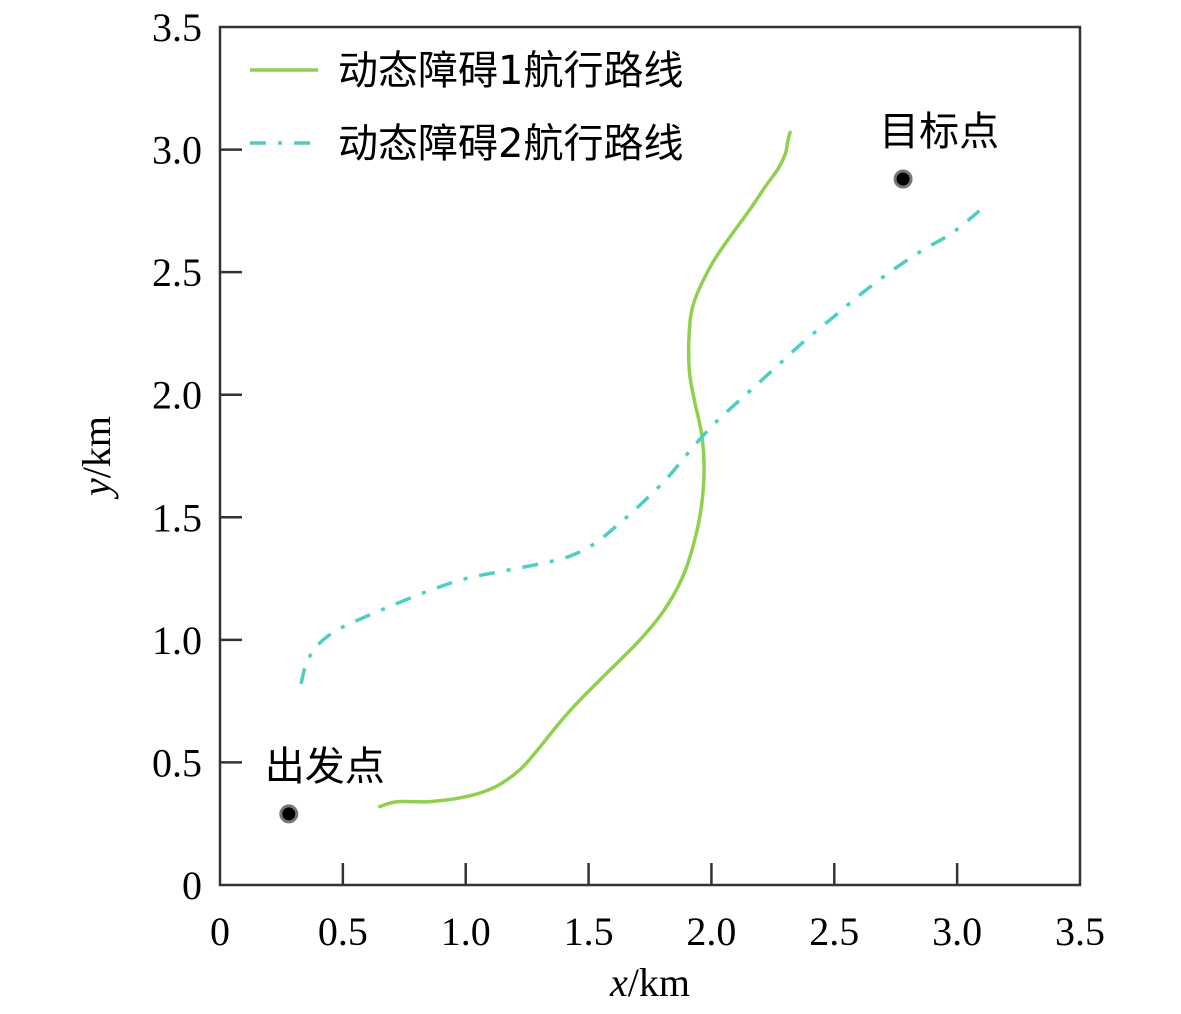 This screenshot has width=1181, height=1014. Describe the element at coordinates (343, 931) in the screenshot. I see `x-tick-label: 0.5` at that location.